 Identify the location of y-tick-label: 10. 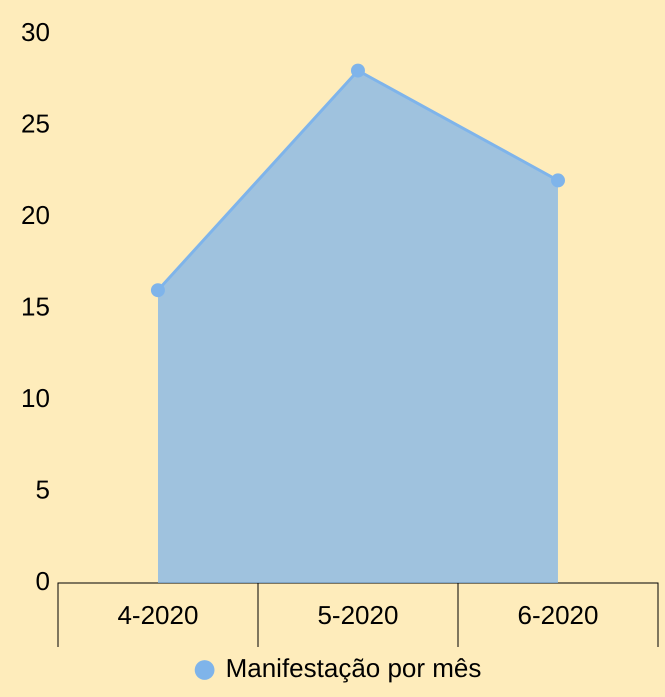
(35, 398).